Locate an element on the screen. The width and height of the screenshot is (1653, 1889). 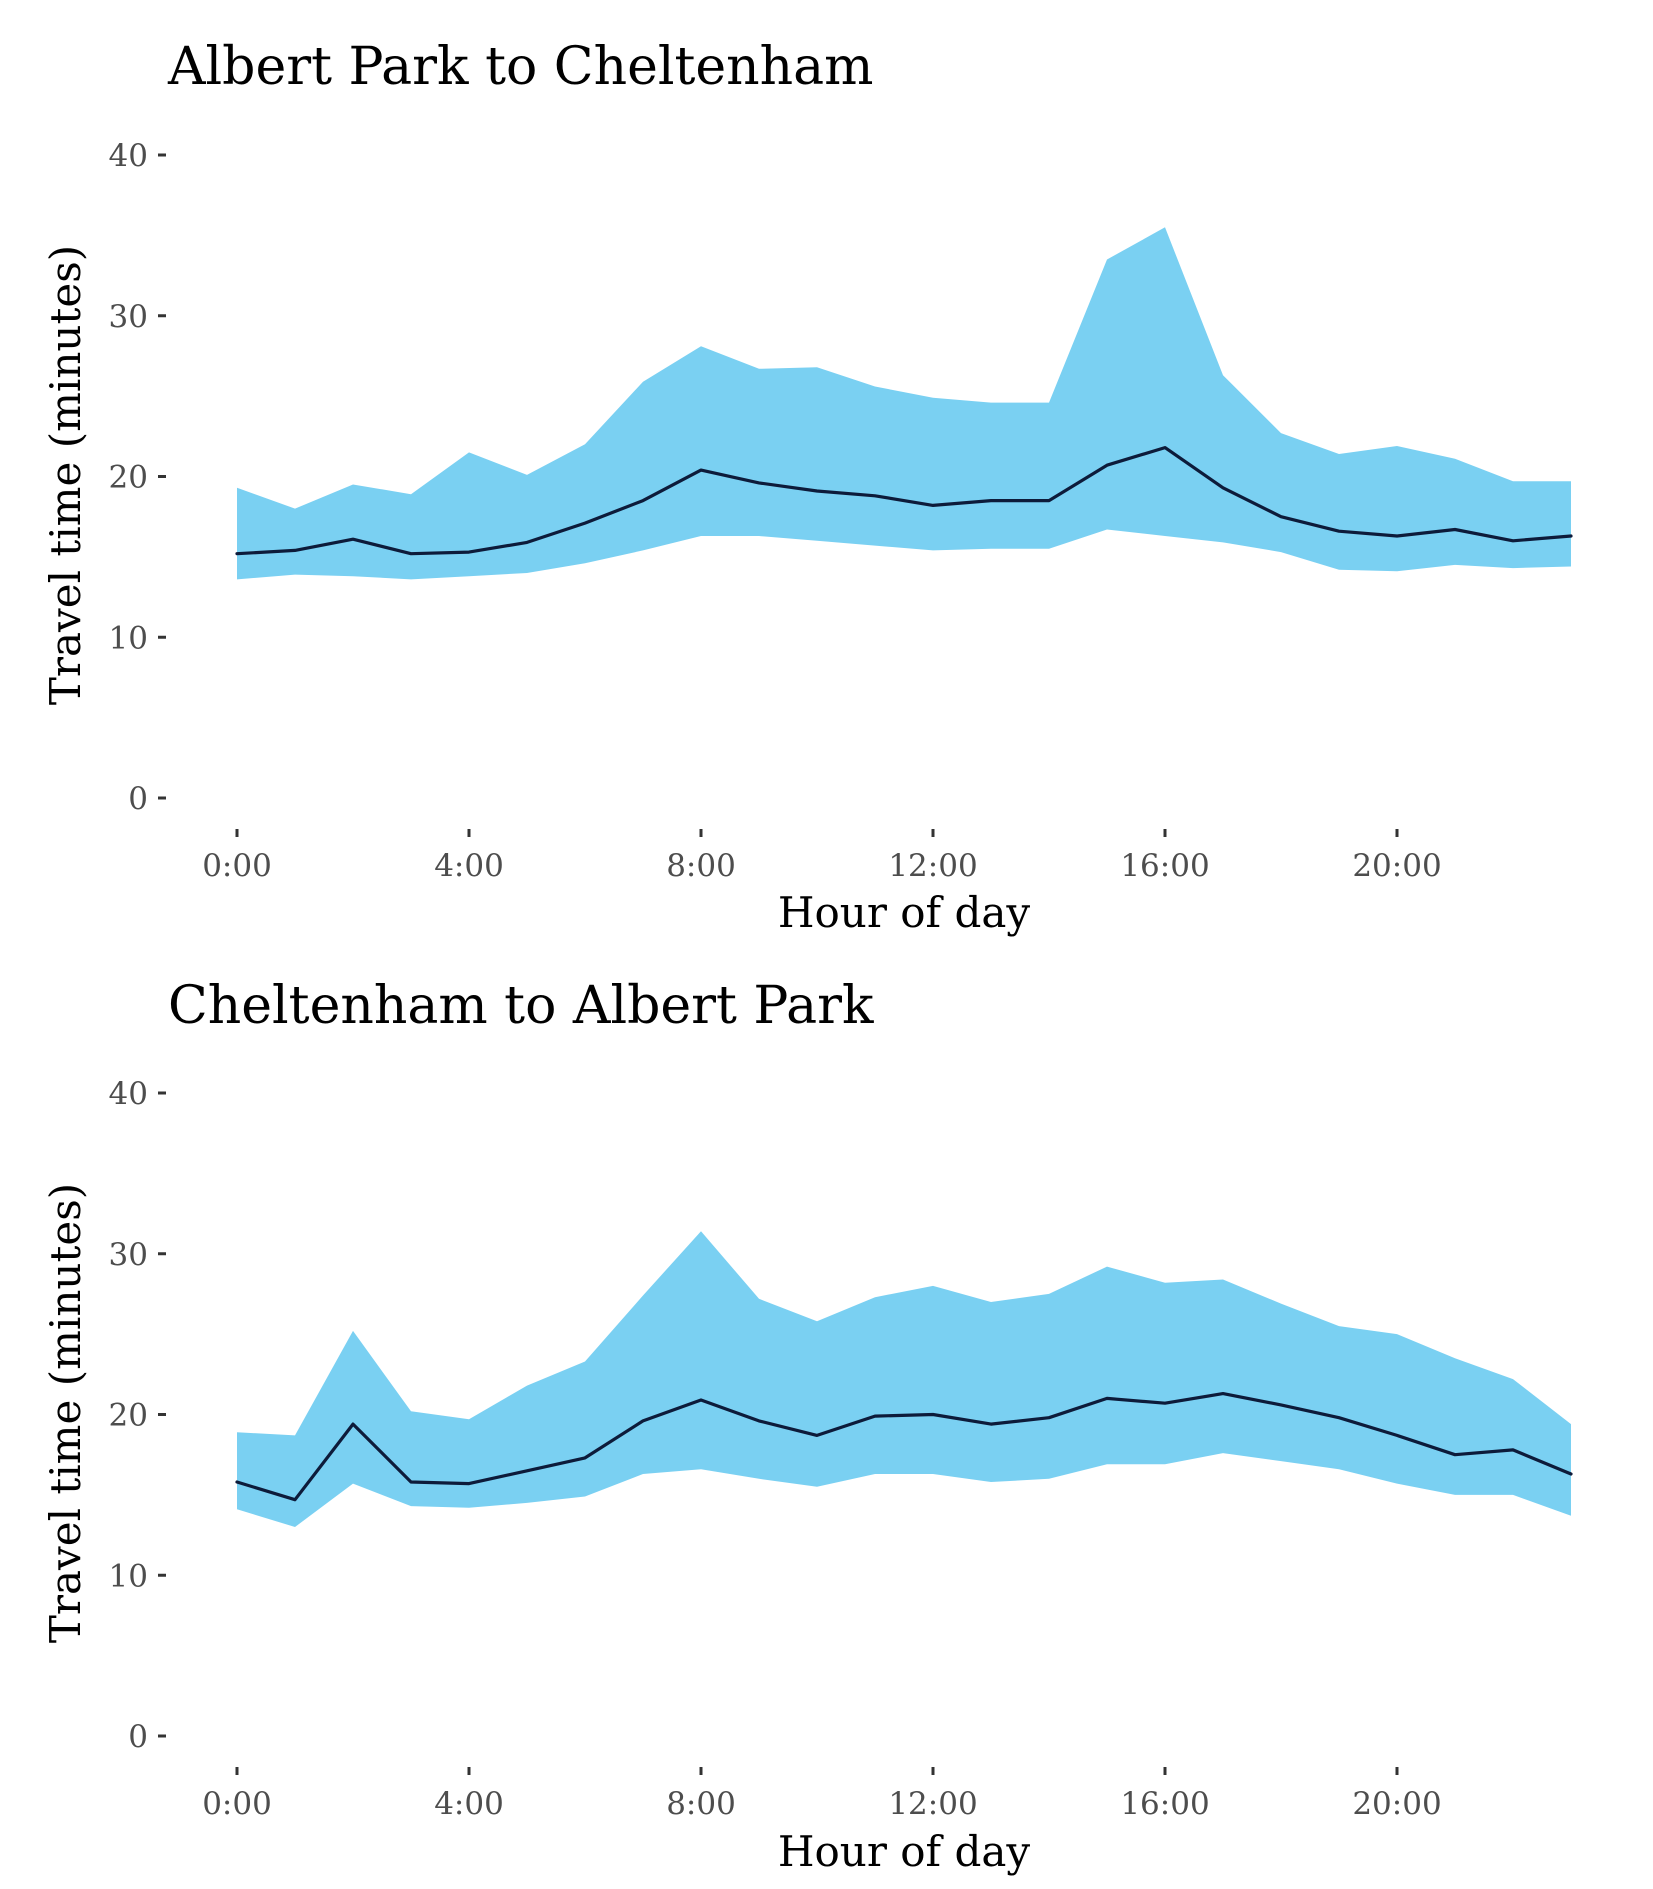
plot-area is located at coordinates (904, 1379).